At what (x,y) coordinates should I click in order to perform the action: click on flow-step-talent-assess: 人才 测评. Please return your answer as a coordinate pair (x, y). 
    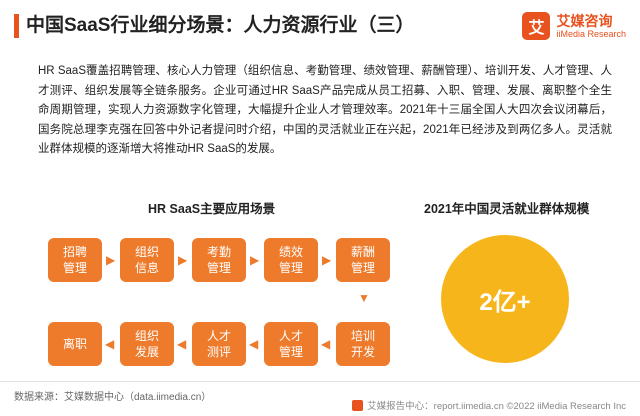
    Looking at the image, I should click on (219, 344).